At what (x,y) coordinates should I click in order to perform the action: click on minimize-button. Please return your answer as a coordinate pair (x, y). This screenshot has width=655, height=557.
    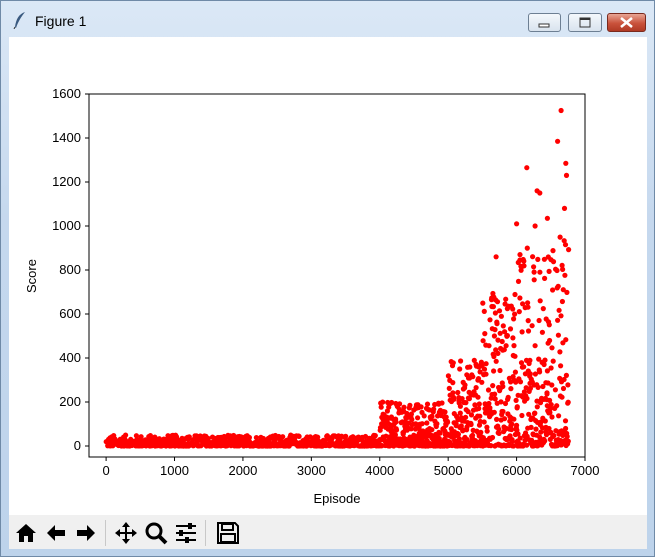
    Looking at the image, I should click on (544, 22).